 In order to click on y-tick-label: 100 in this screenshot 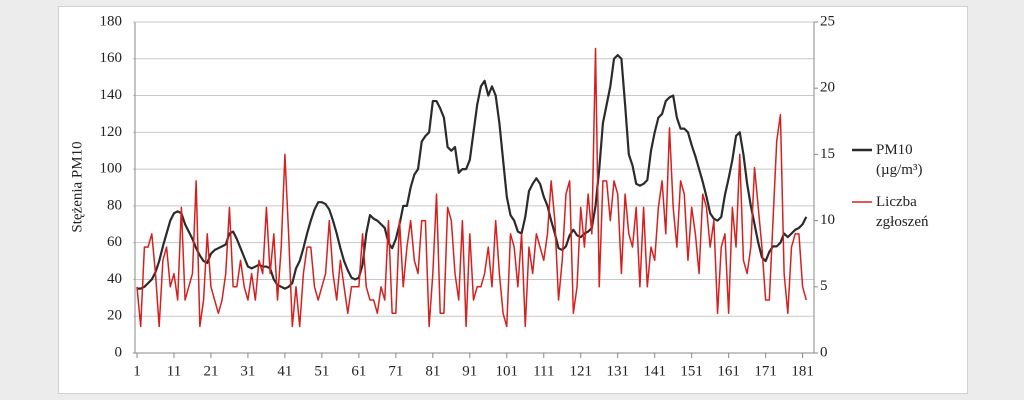, I will do `click(111, 169)`.